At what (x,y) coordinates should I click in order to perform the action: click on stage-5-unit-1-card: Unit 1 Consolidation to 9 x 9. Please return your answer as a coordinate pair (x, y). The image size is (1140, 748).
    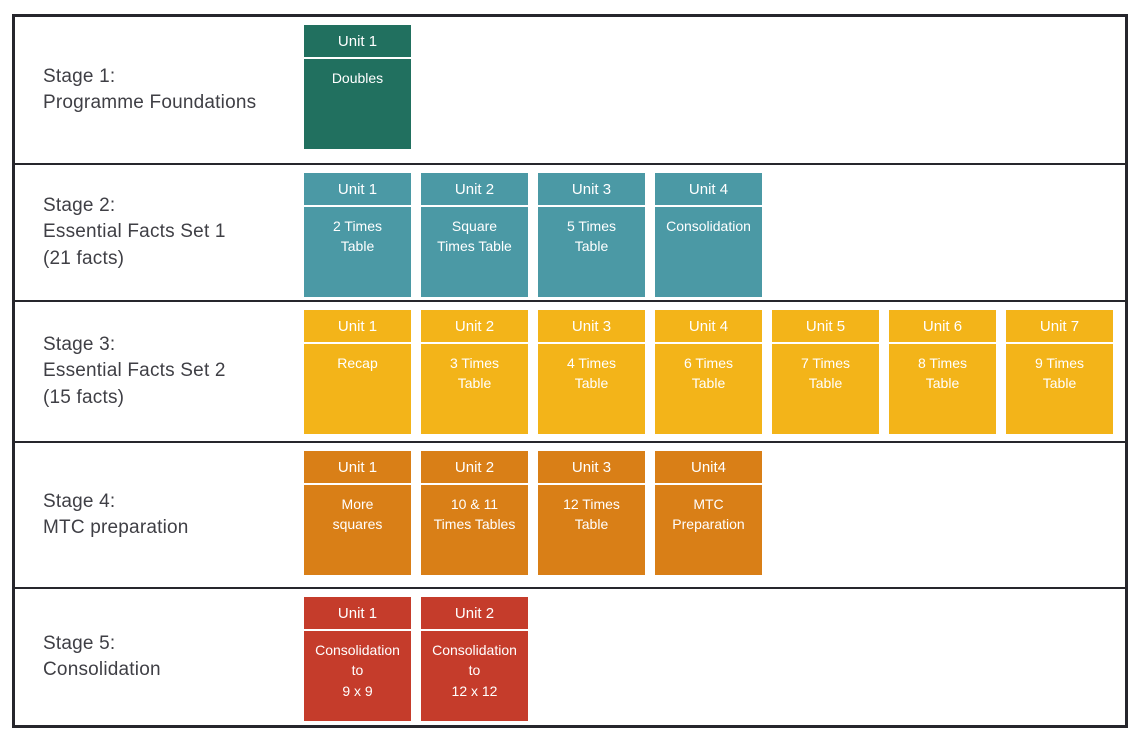
    Looking at the image, I should click on (357, 659).